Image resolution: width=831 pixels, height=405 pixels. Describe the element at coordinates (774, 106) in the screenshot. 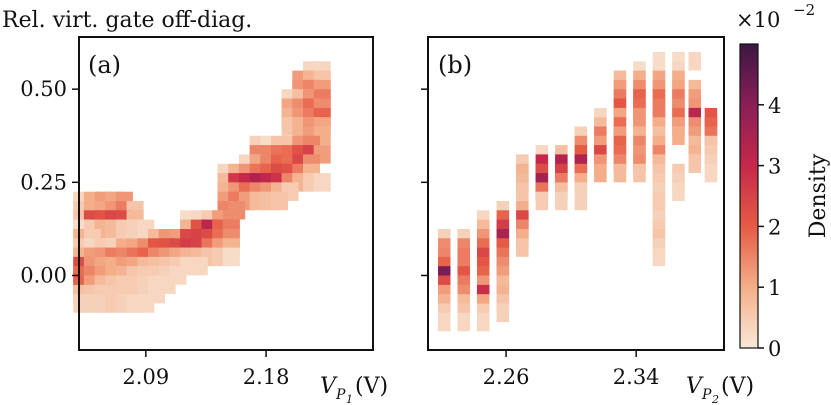

I see `colorbar-tick-label: 4` at that location.